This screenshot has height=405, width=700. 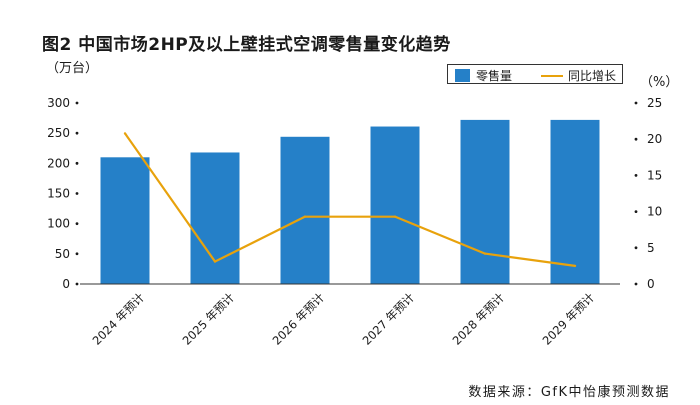 I want to click on legend-item-line: 同比增长, so click(x=578, y=75).